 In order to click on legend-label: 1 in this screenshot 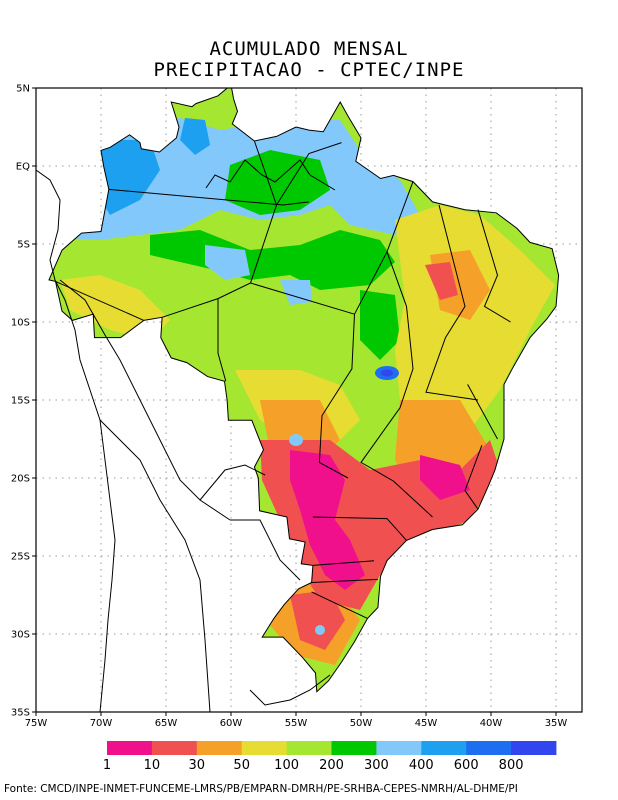, I will do `click(107, 765)`.